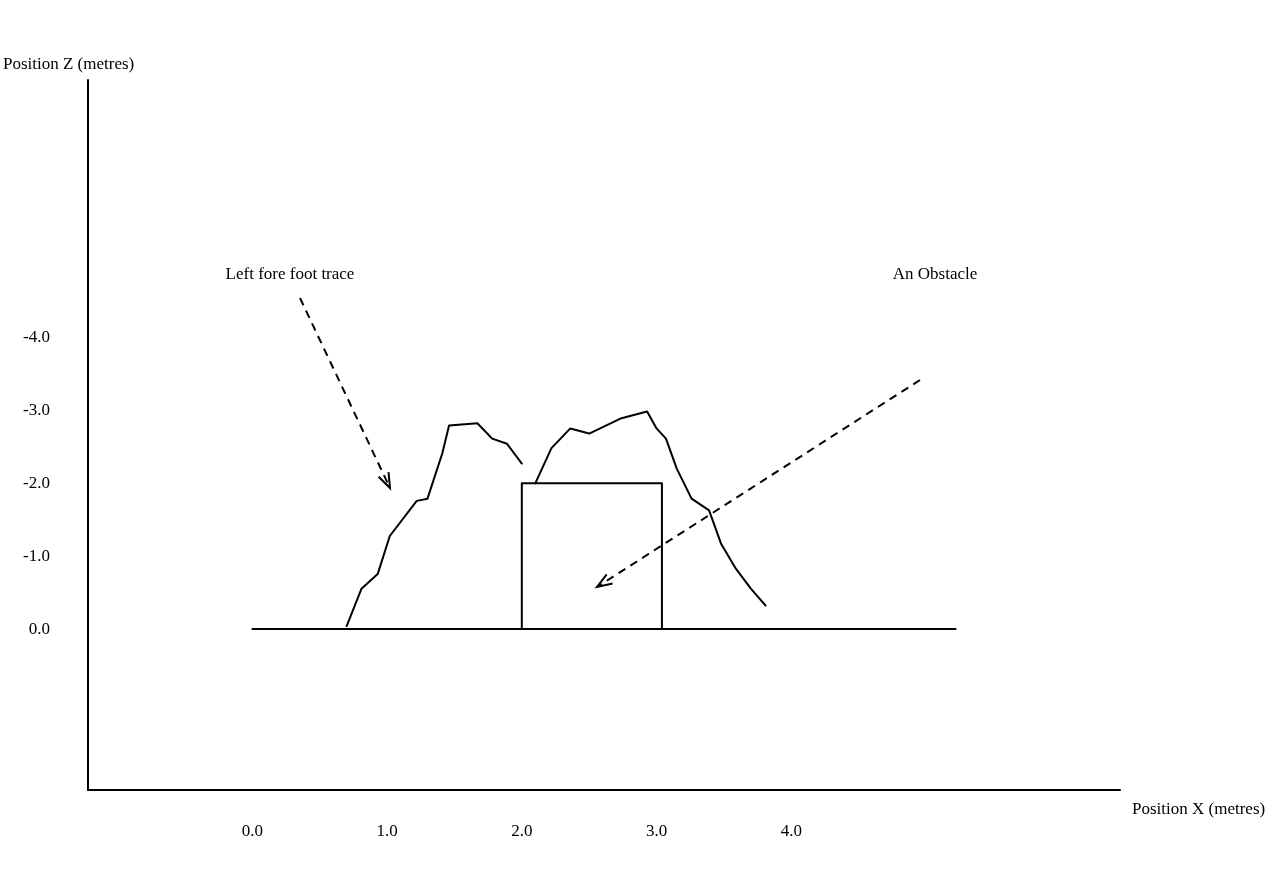 Image resolution: width=1269 pixels, height=869 pixels. Describe the element at coordinates (522, 830) in the screenshot. I see `x-tick-label: 2.0` at that location.